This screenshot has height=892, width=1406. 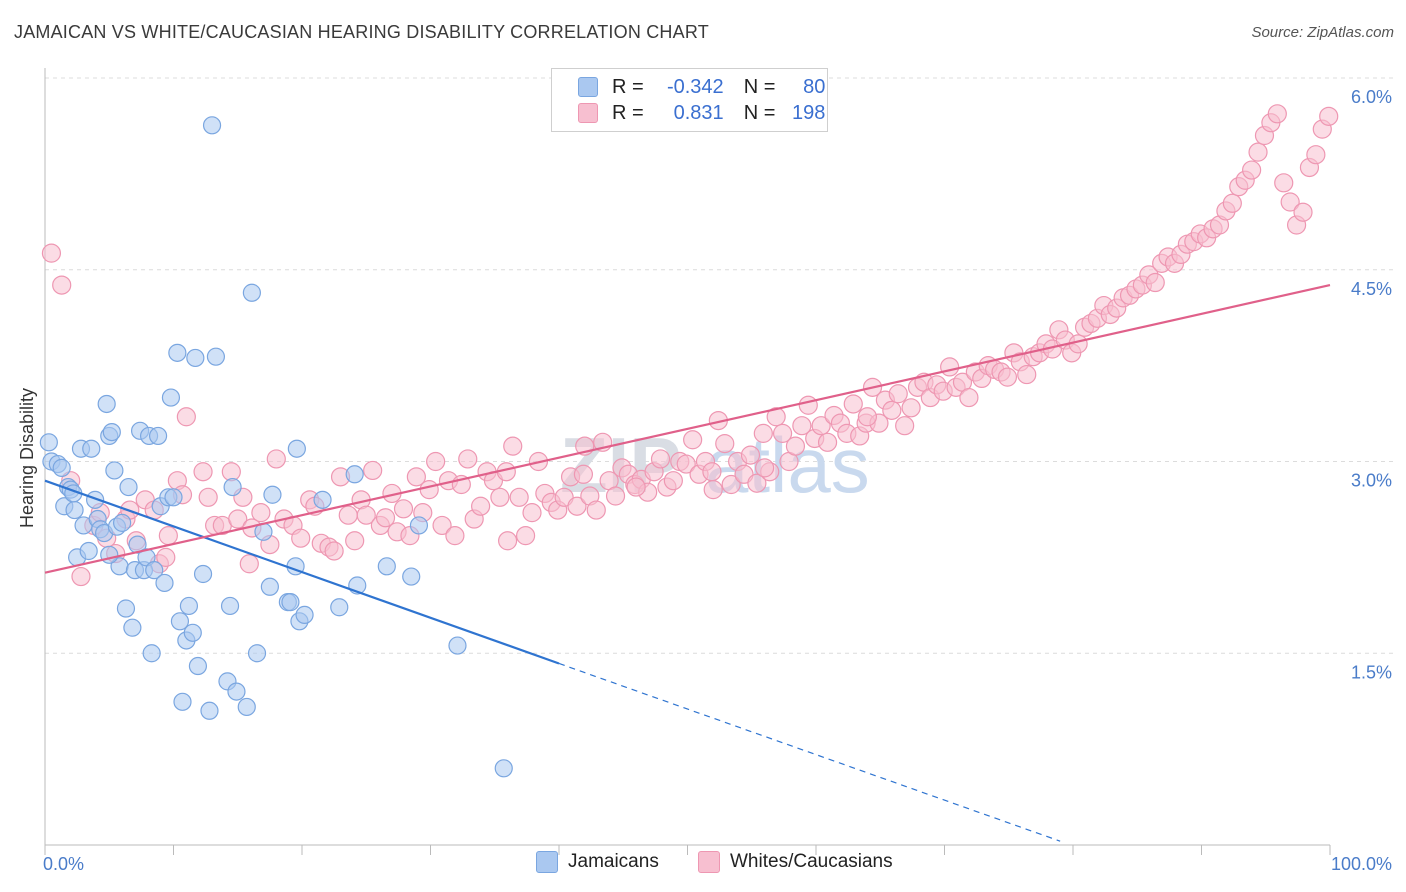 I want to click on legend-n-value: 198, so click(x=809, y=112).